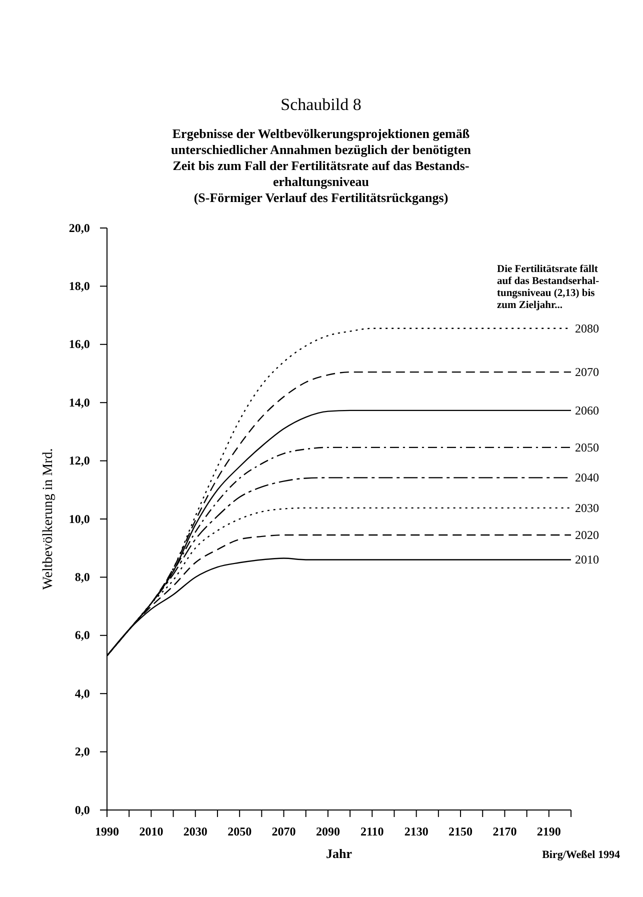 Image resolution: width=643 pixels, height=897 pixels. Describe the element at coordinates (328, 831) in the screenshot. I see `x-tick-label: 2090` at that location.